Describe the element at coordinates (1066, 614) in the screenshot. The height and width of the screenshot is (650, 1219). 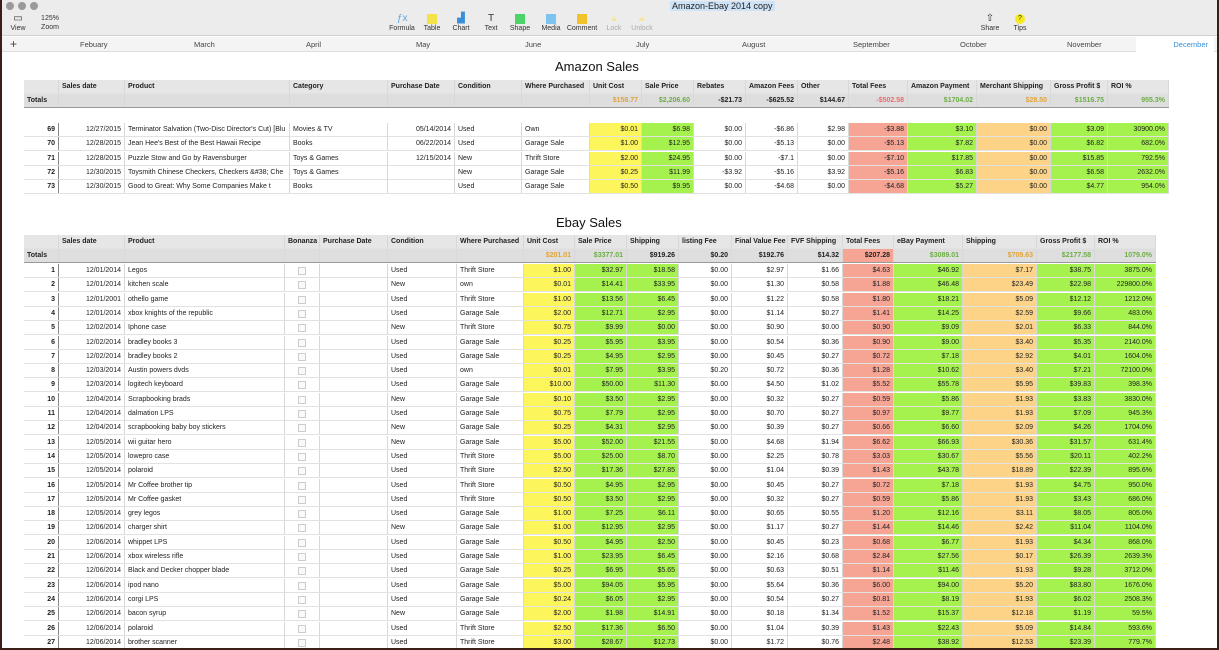
I see `cell: $1.19` at that location.